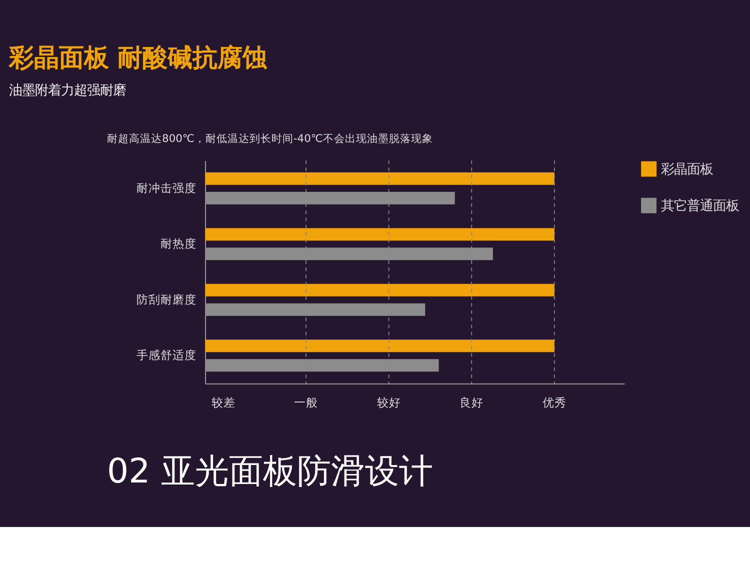 The width and height of the screenshot is (750, 580). Describe the element at coordinates (178, 243) in the screenshot. I see `y-tick-label: 耐热度` at that location.